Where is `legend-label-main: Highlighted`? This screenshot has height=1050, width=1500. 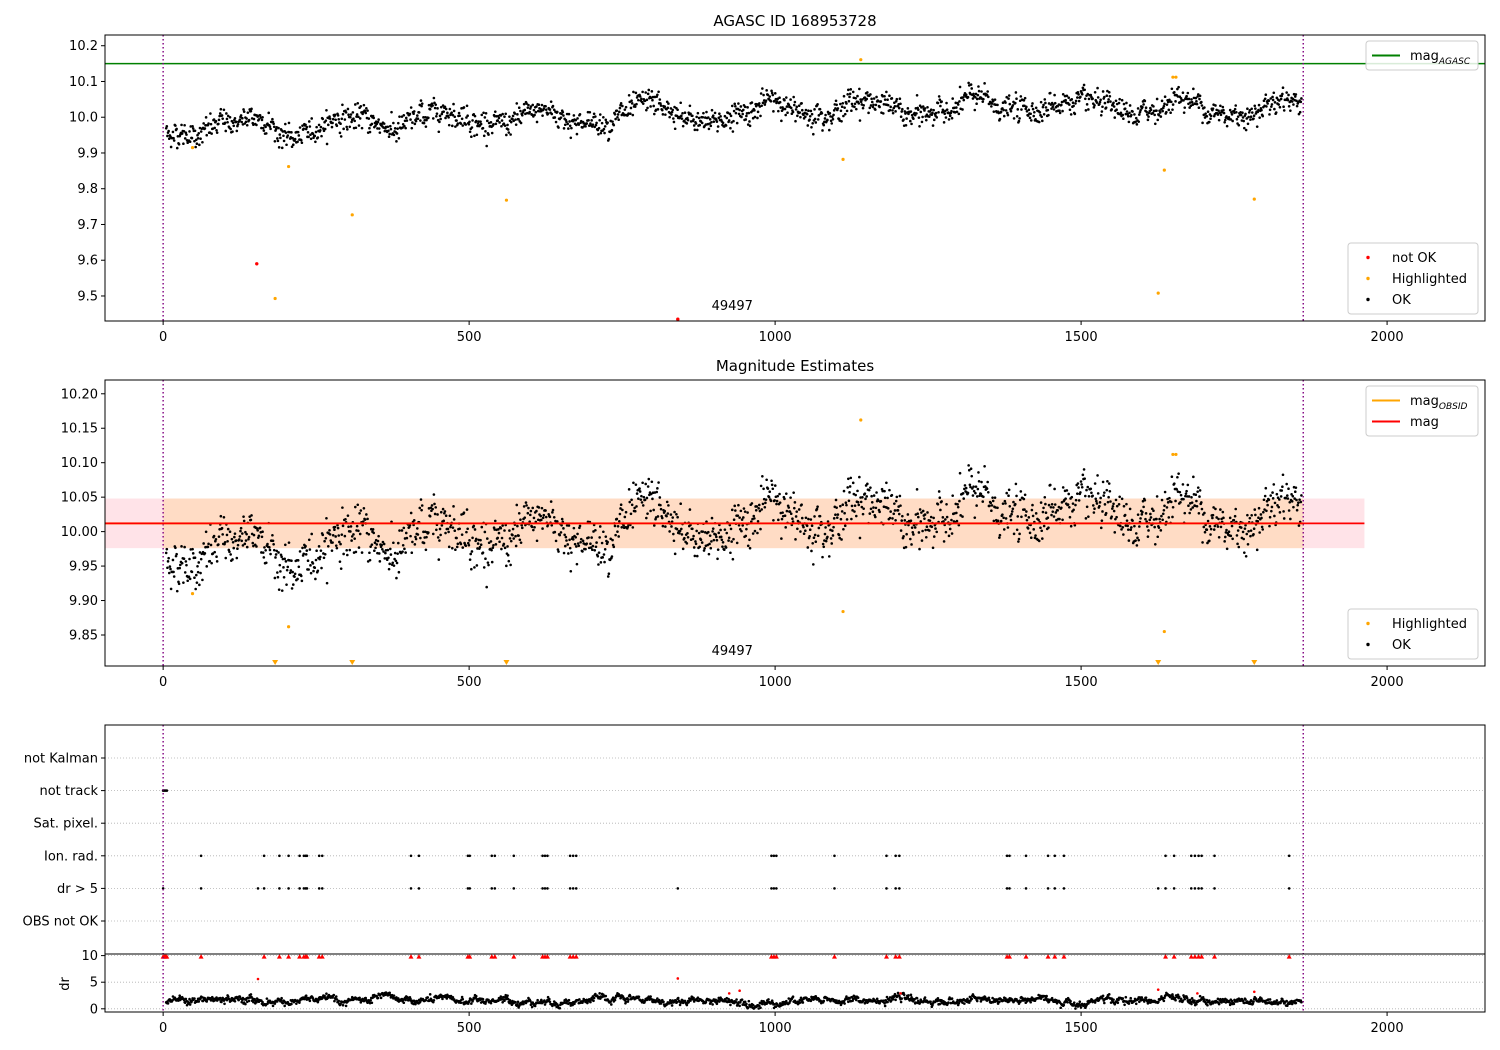
legend-label-main: Highlighted is located at coordinates (1429, 279).